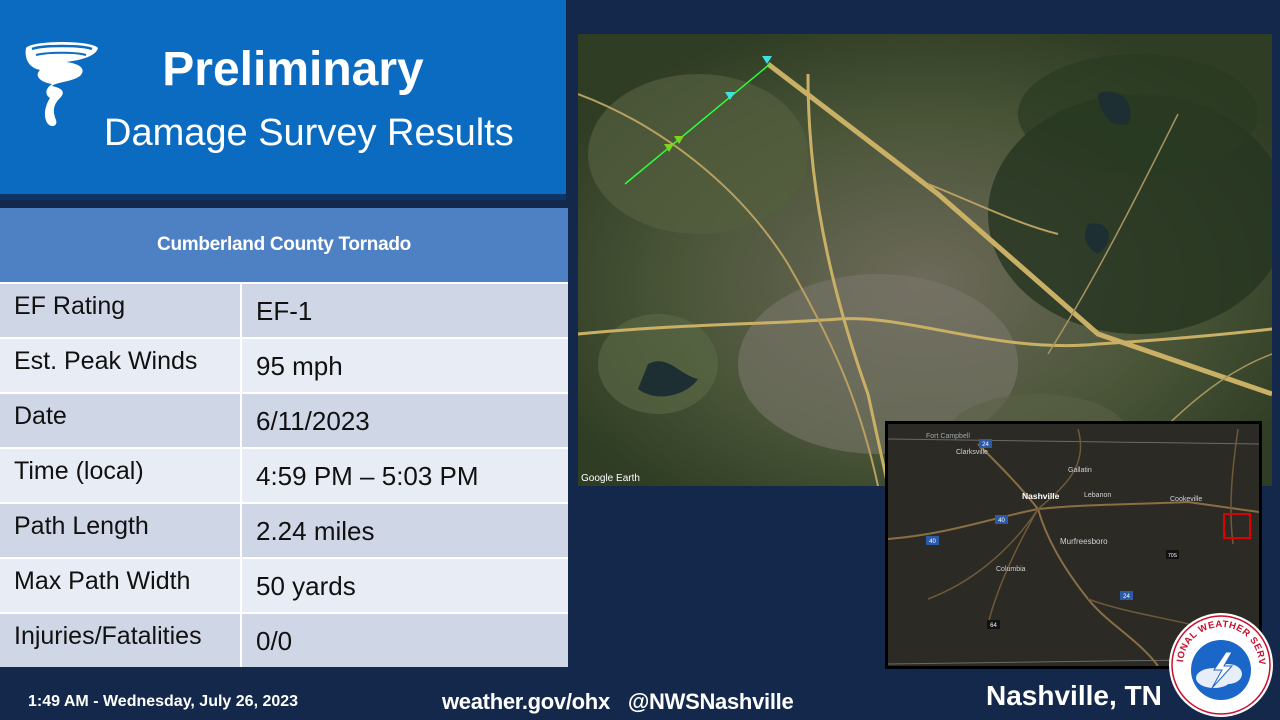  I want to click on google-earth-watermark: Google Earth, so click(610, 478).